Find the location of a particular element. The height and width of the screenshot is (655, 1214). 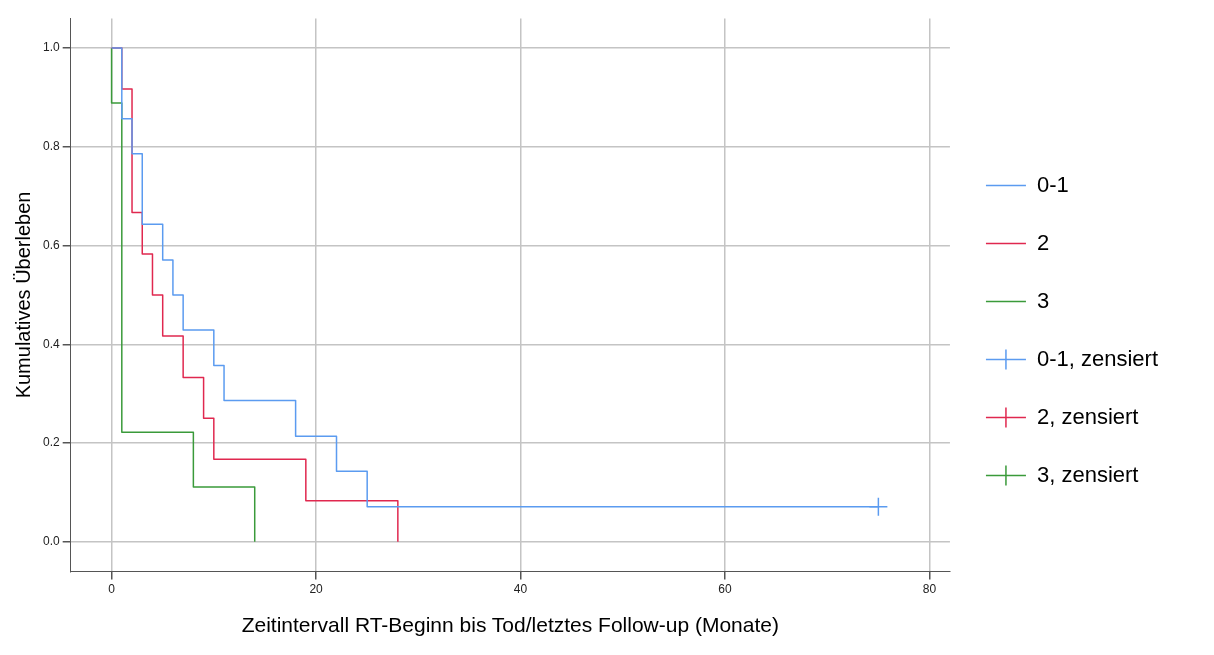

x-tick-label: 80 is located at coordinates (929, 588).